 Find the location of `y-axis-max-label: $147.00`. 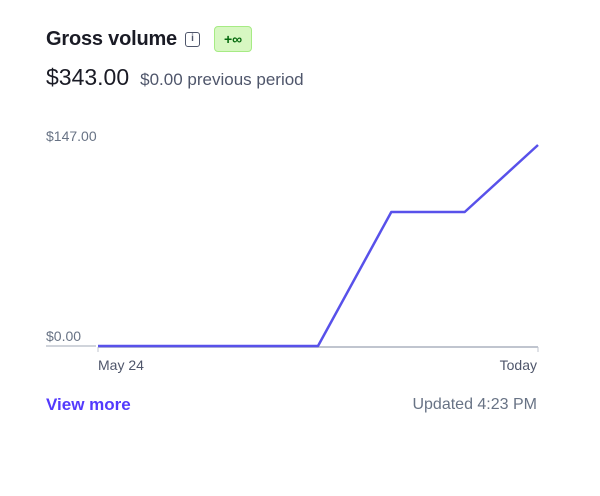

y-axis-max-label: $147.00 is located at coordinates (71, 136).